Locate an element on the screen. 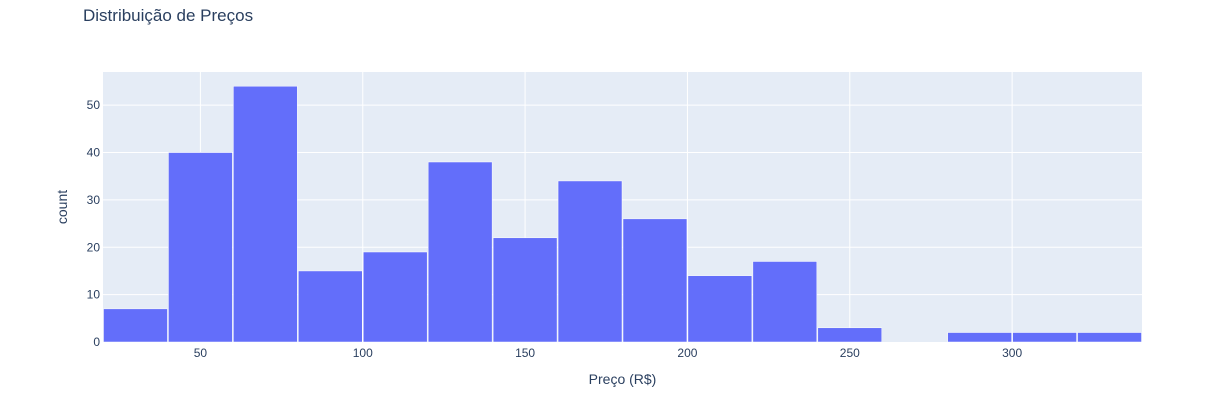  x-tick-label: 200 is located at coordinates (687, 353).